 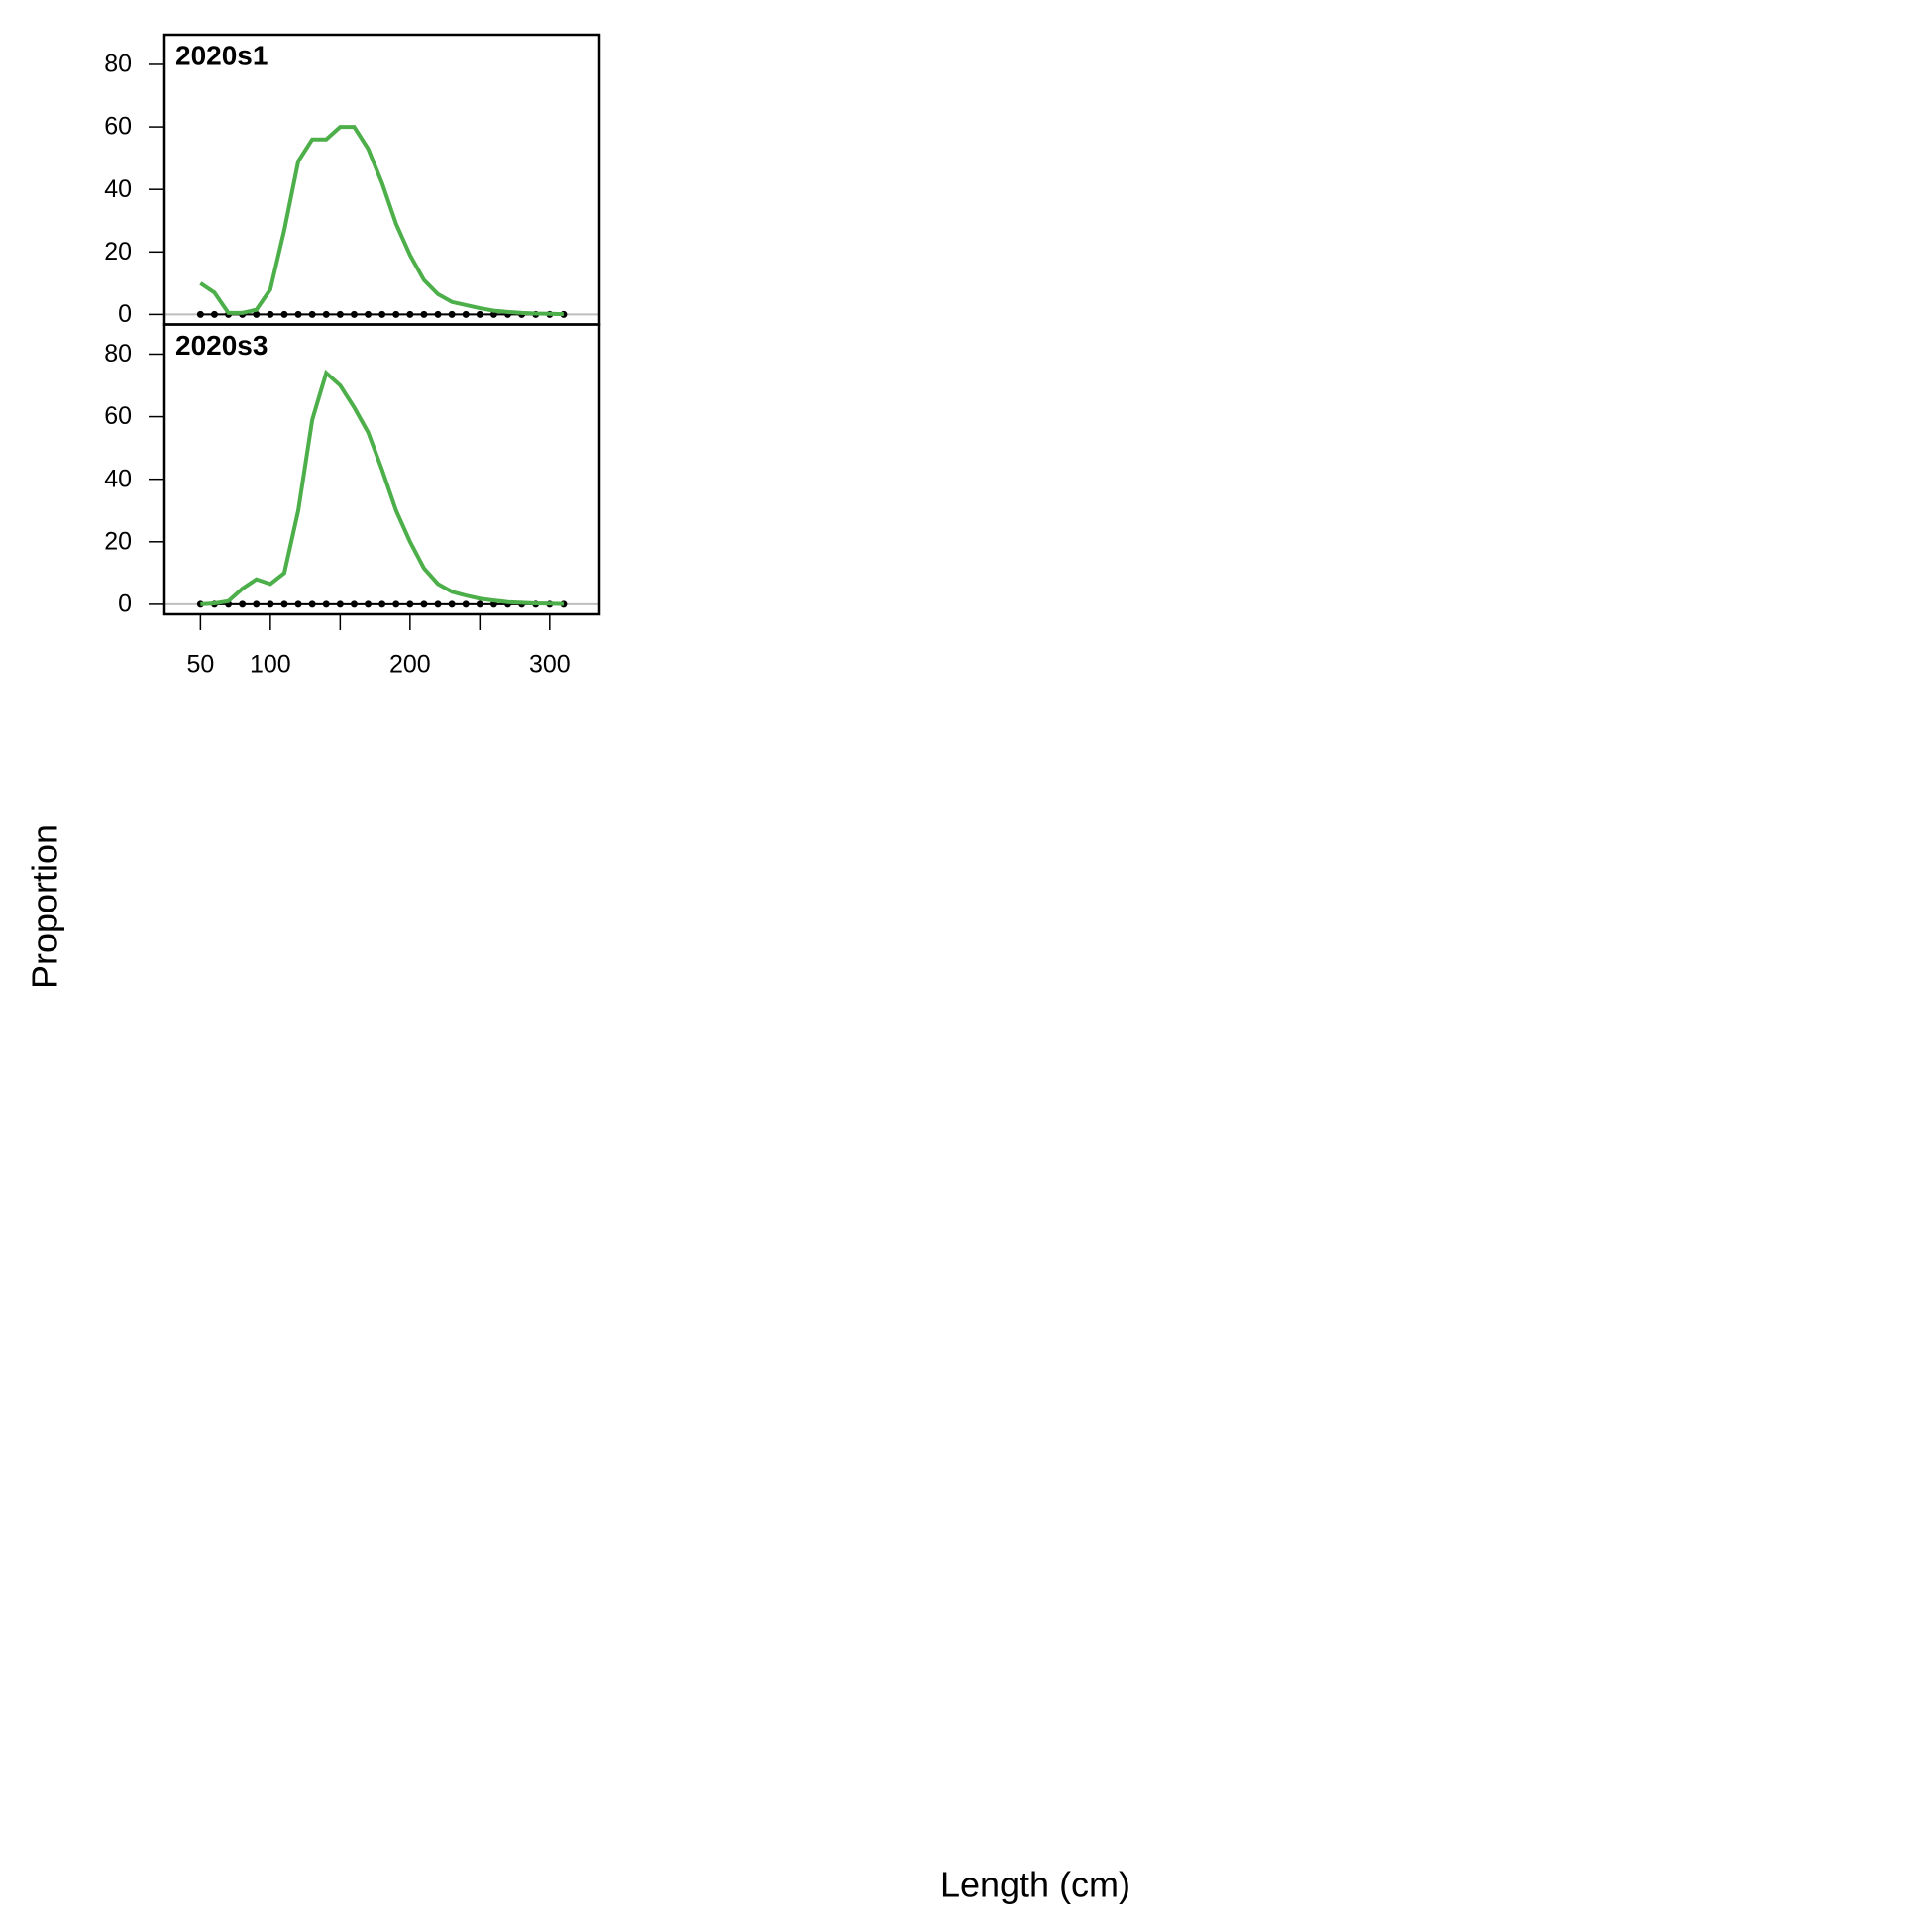 What do you see at coordinates (550, 665) in the screenshot?
I see `x-tick-label: 300` at bounding box center [550, 665].